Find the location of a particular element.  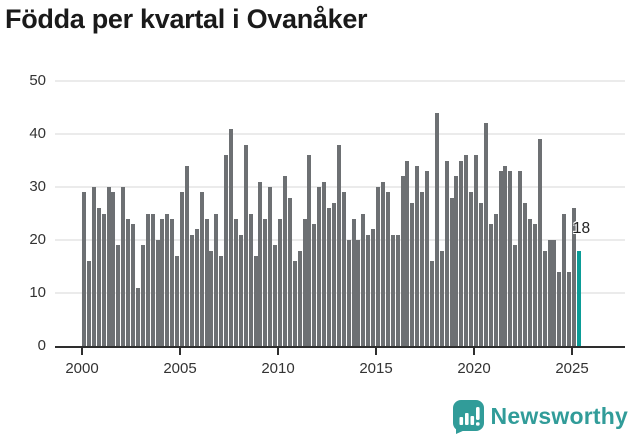

bar-2020-Q2 is located at coordinates (480, 274).